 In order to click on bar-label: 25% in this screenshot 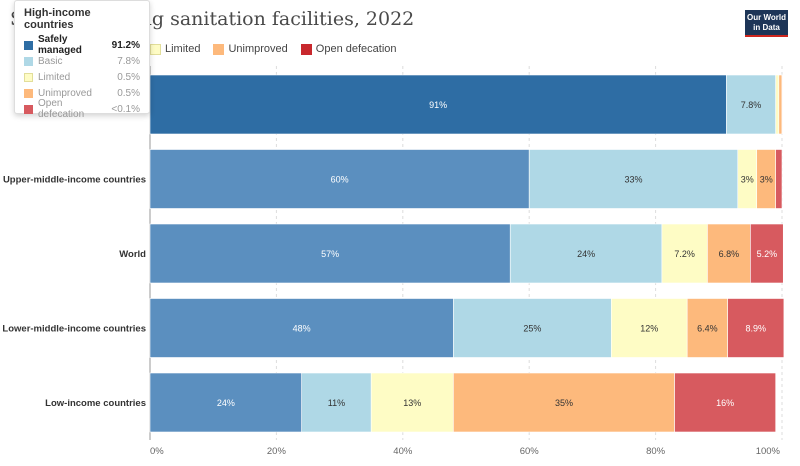, I will do `click(532, 329)`.